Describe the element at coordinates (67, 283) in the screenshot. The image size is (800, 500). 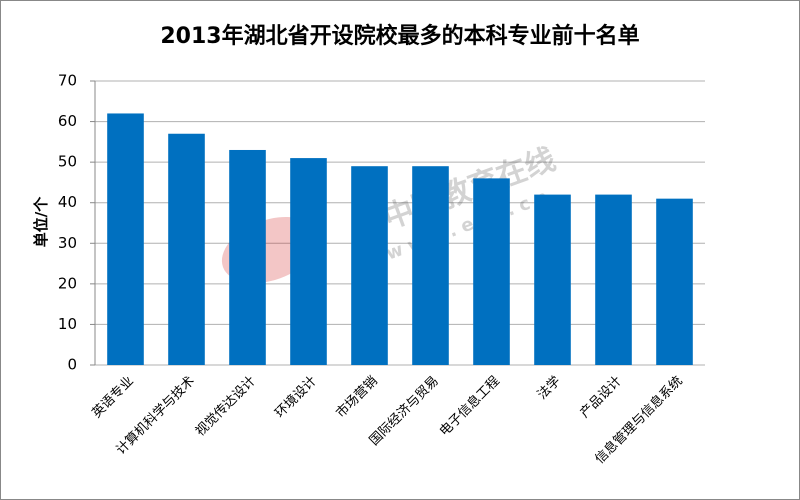
I see `y-tick-label: 20` at that location.